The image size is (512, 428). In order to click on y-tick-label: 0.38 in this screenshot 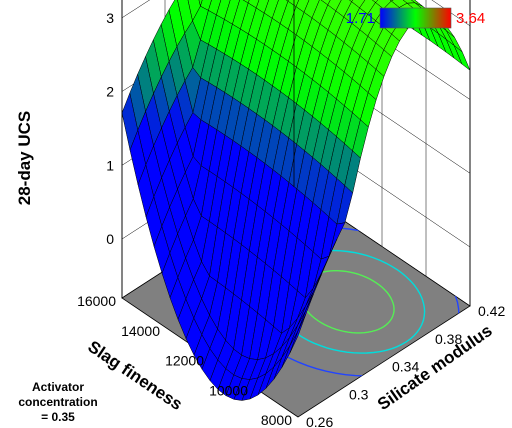, I will do `click(448, 339)`.